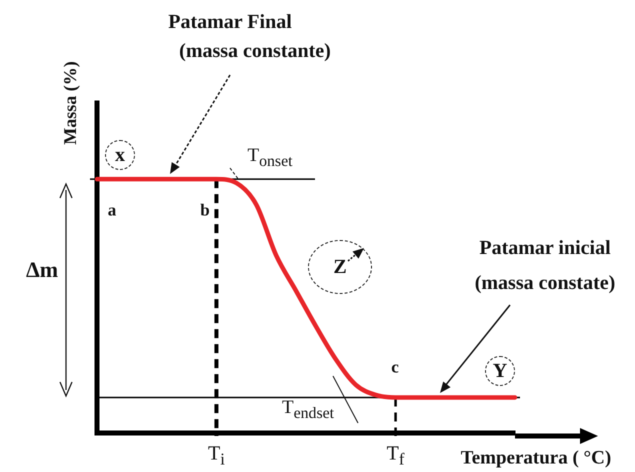 The width and height of the screenshot is (635, 472). What do you see at coordinates (70, 103) in the screenshot?
I see `y-axis-title: Massa (%)` at bounding box center [70, 103].